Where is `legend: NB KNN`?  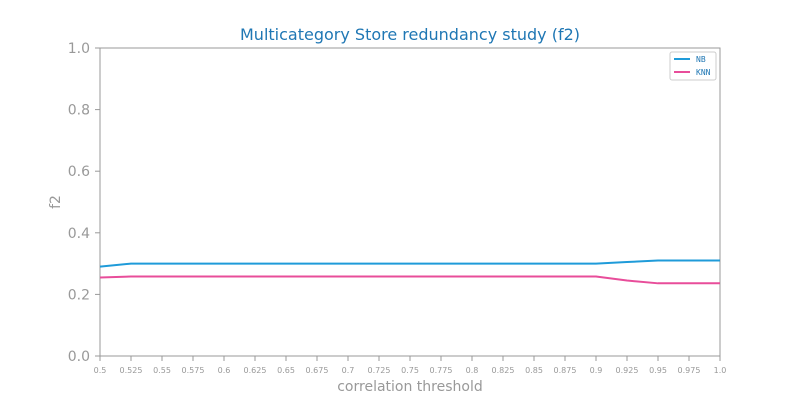
legend: NB KNN is located at coordinates (693, 66).